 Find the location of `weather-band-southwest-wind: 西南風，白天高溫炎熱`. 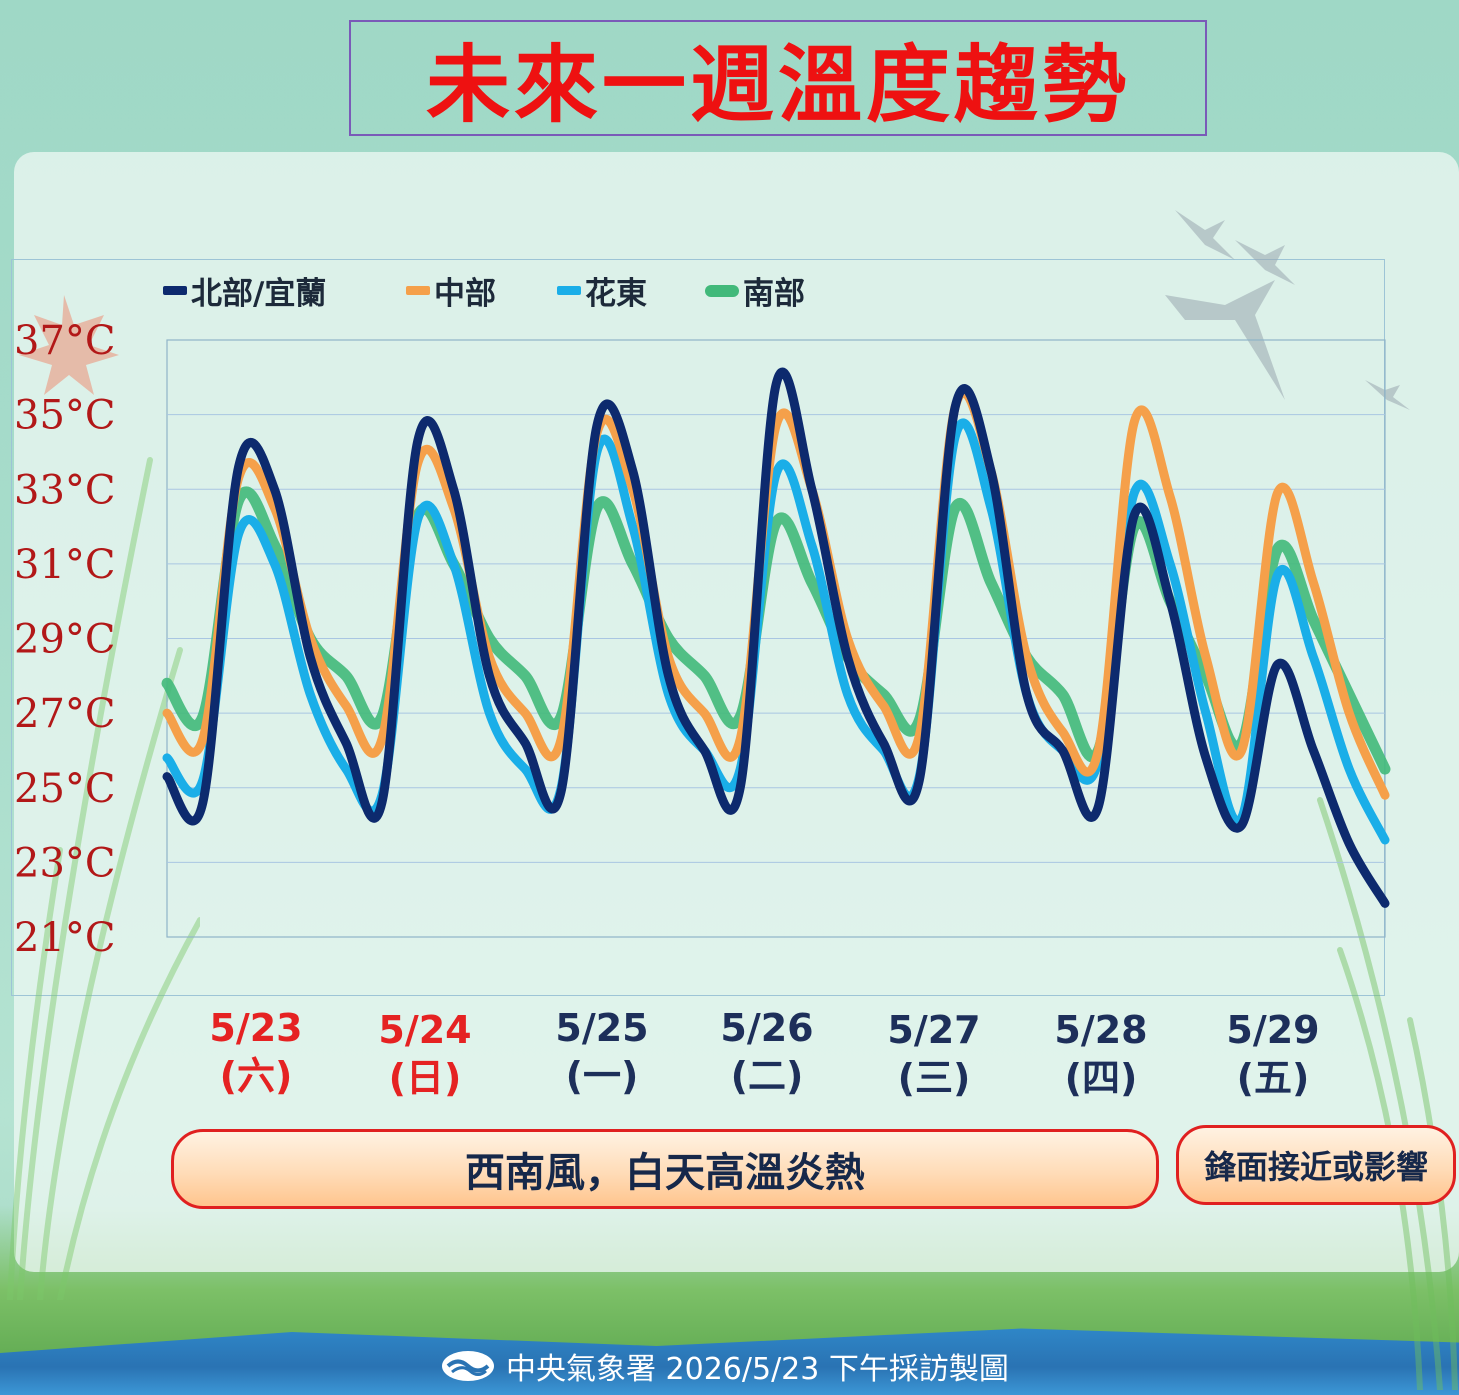

weather-band-southwest-wind: 西南風，白天高溫炎熱 is located at coordinates (665, 1169).